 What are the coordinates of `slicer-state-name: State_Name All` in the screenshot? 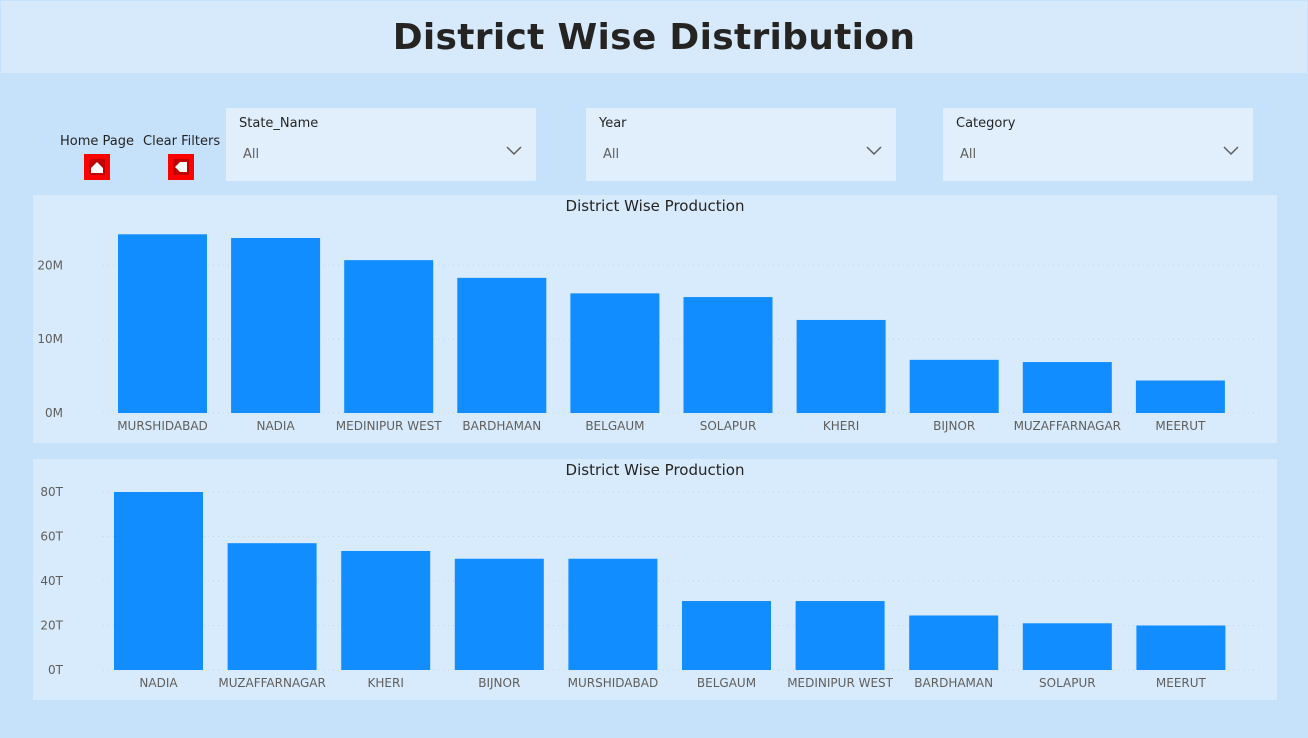 It's located at (381, 144).